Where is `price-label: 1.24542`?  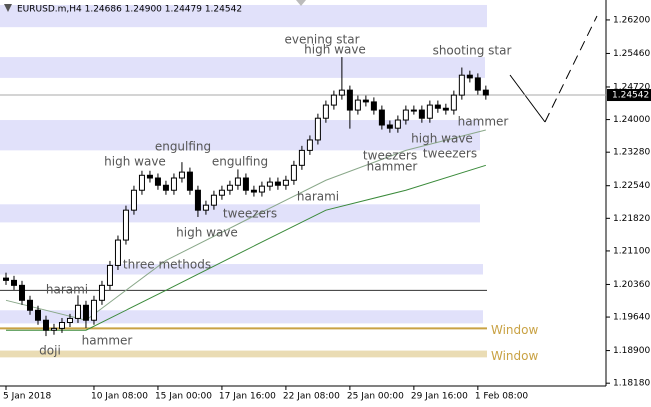
price-label: 1.24542 is located at coordinates (630, 96).